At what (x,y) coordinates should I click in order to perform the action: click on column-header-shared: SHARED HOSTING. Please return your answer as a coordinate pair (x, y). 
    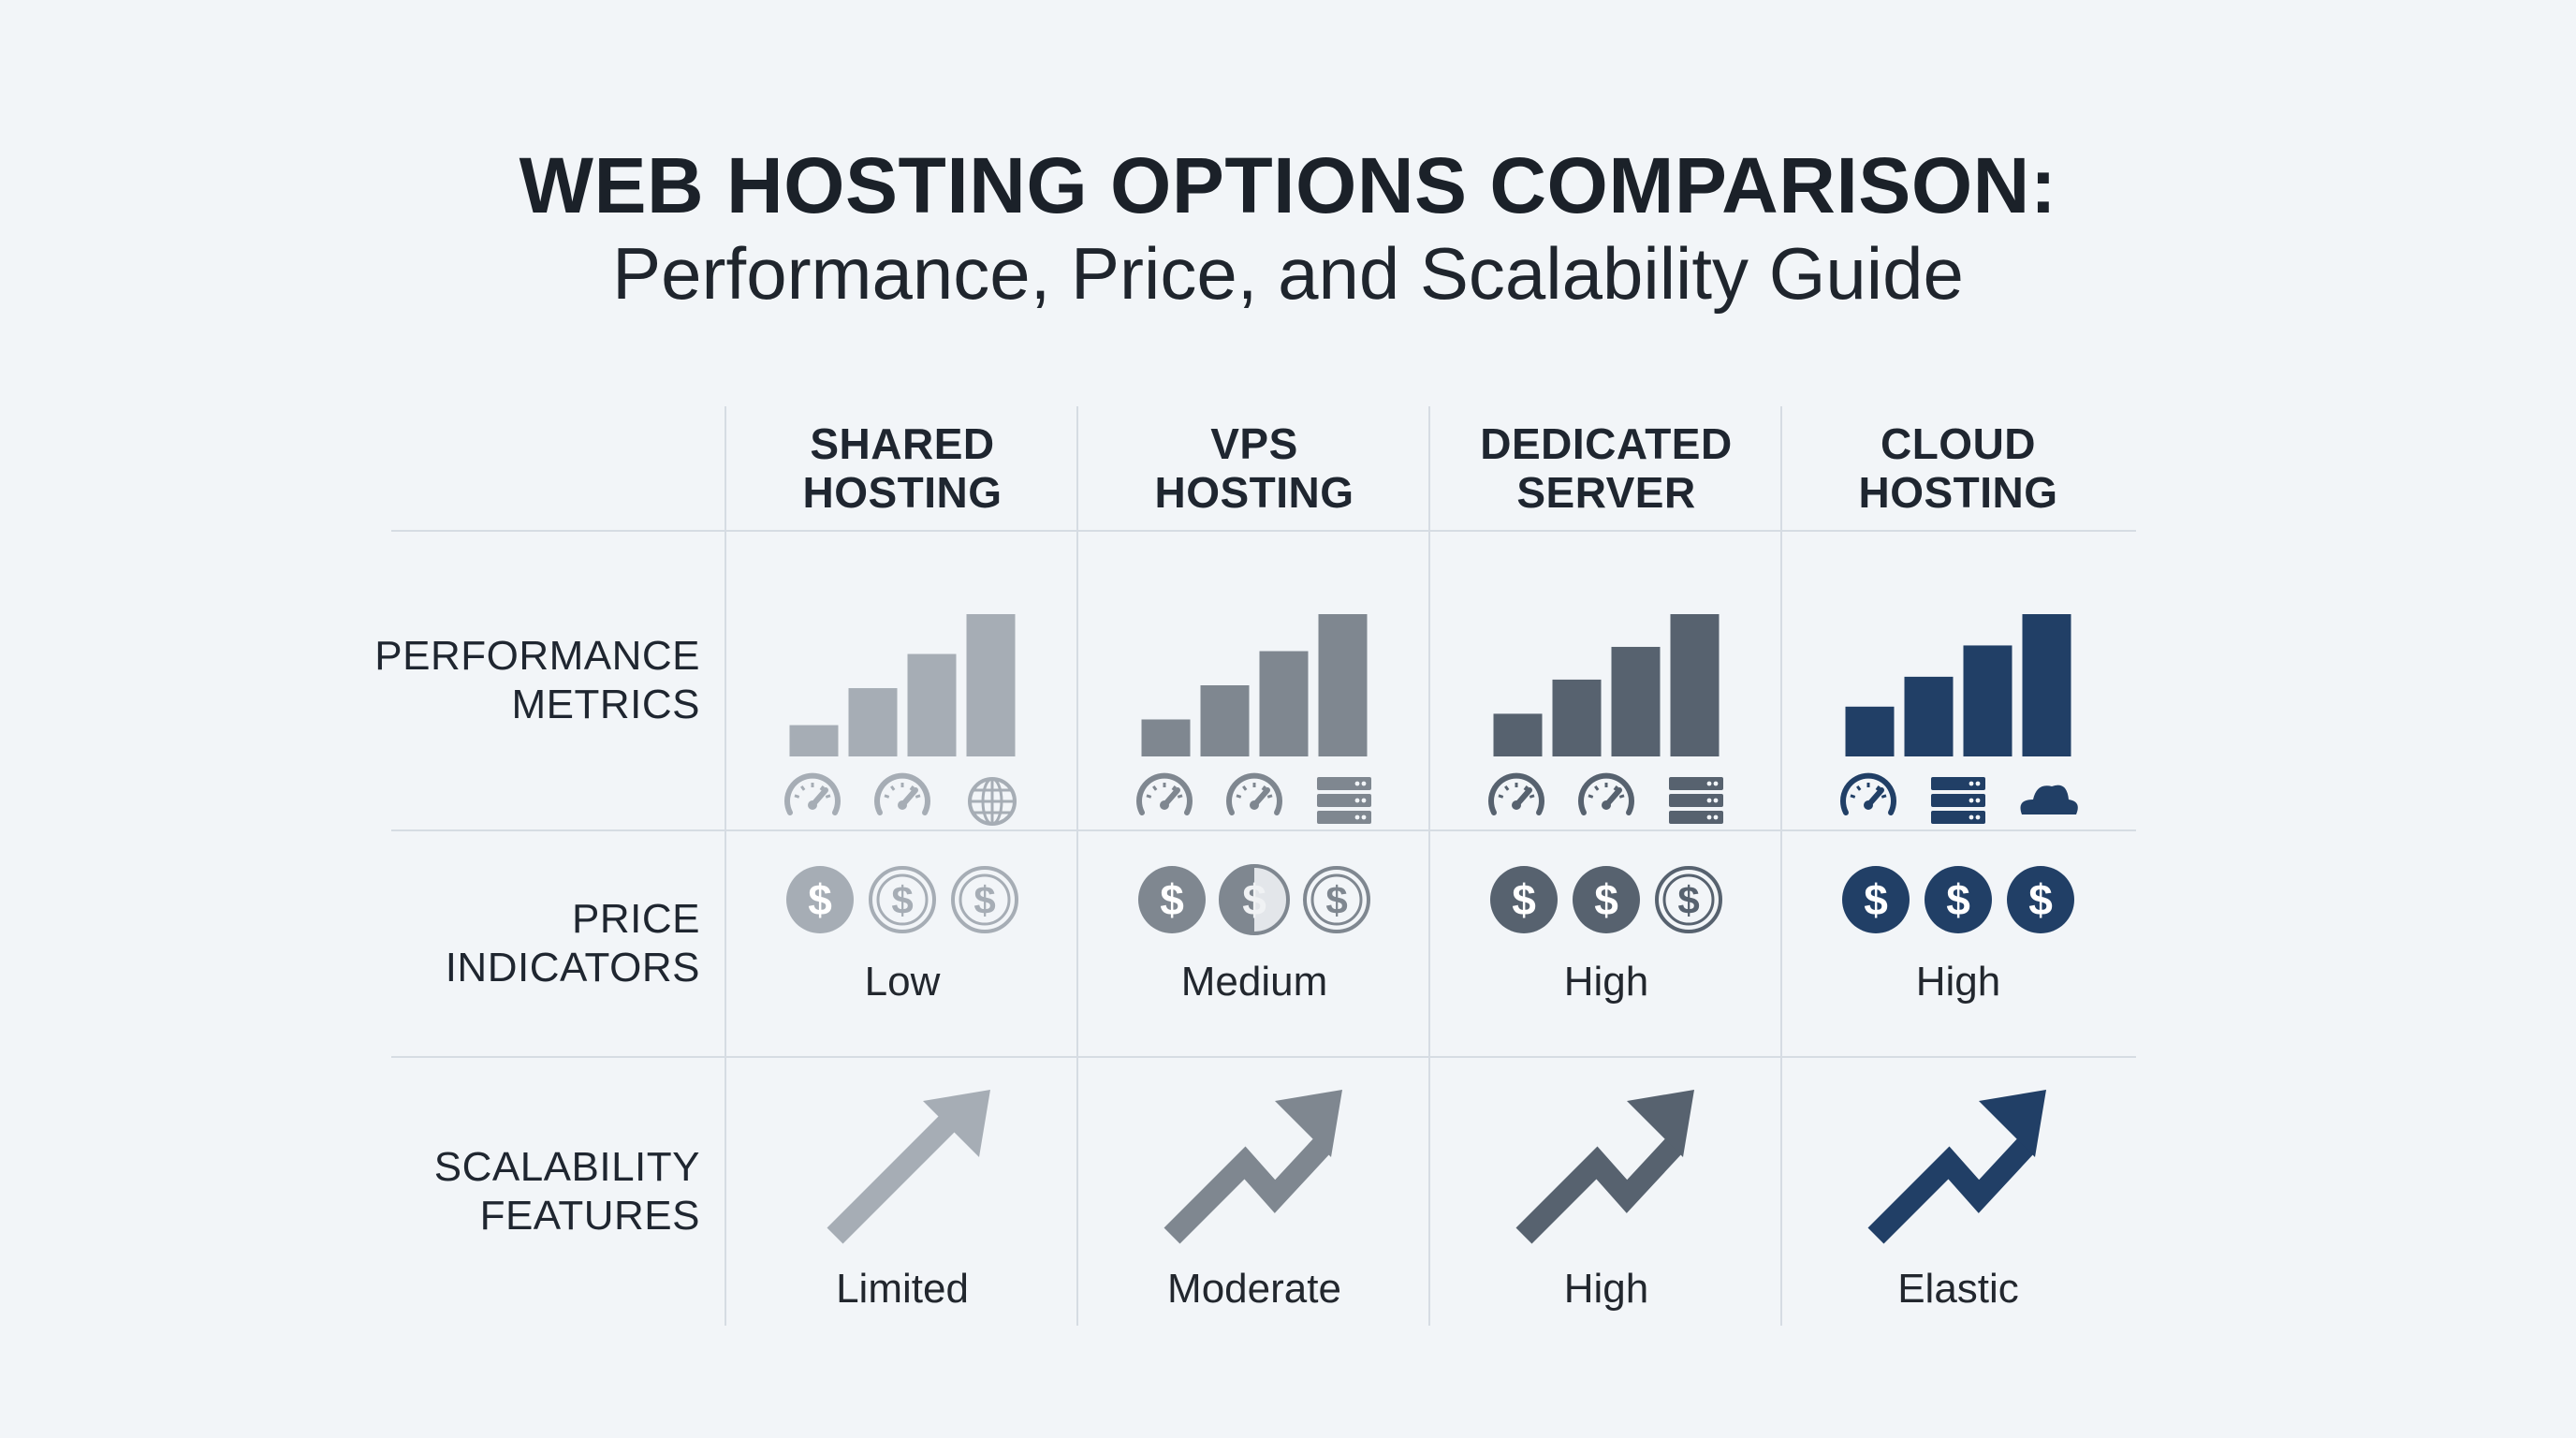
    Looking at the image, I should click on (902, 468).